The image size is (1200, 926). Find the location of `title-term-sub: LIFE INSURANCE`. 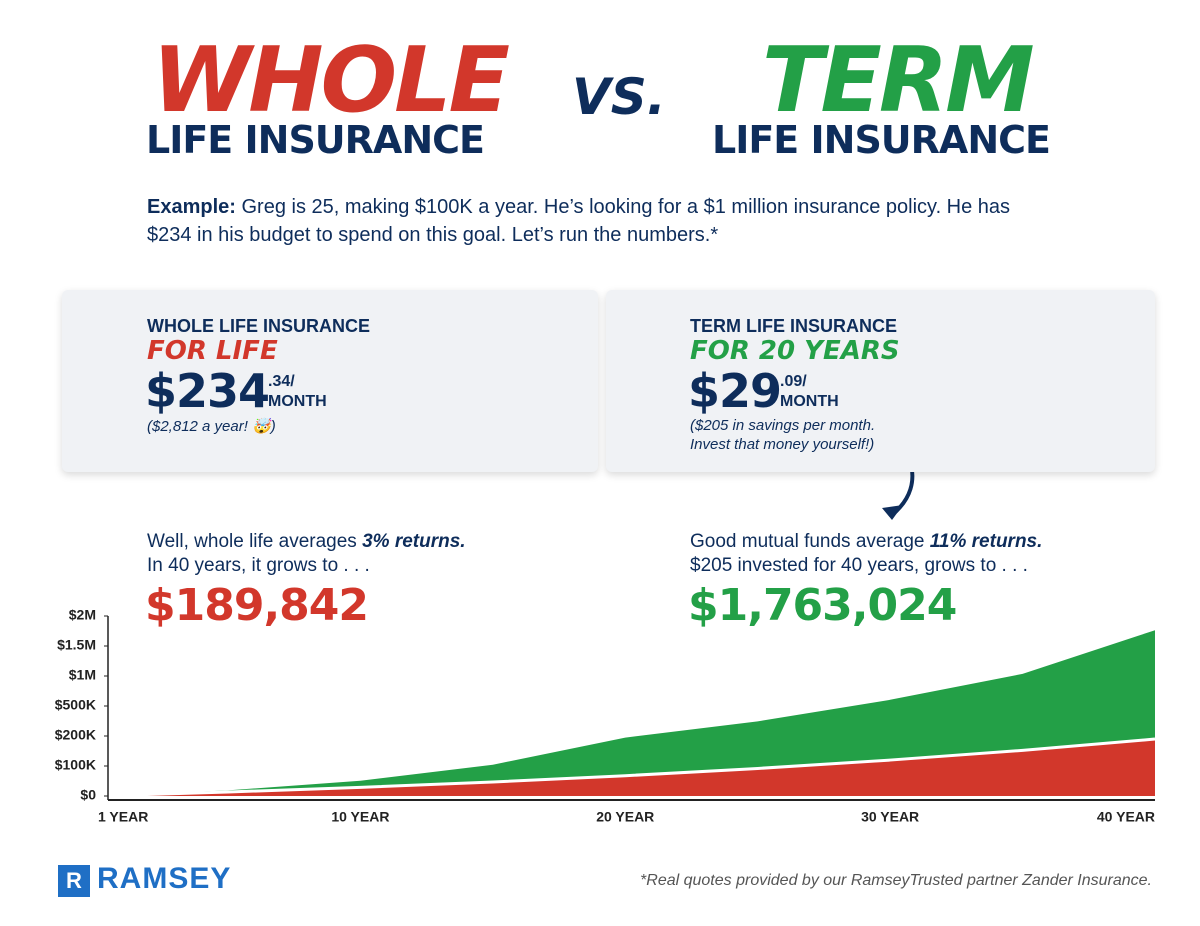

title-term-sub: LIFE INSURANCE is located at coordinates (881, 140).